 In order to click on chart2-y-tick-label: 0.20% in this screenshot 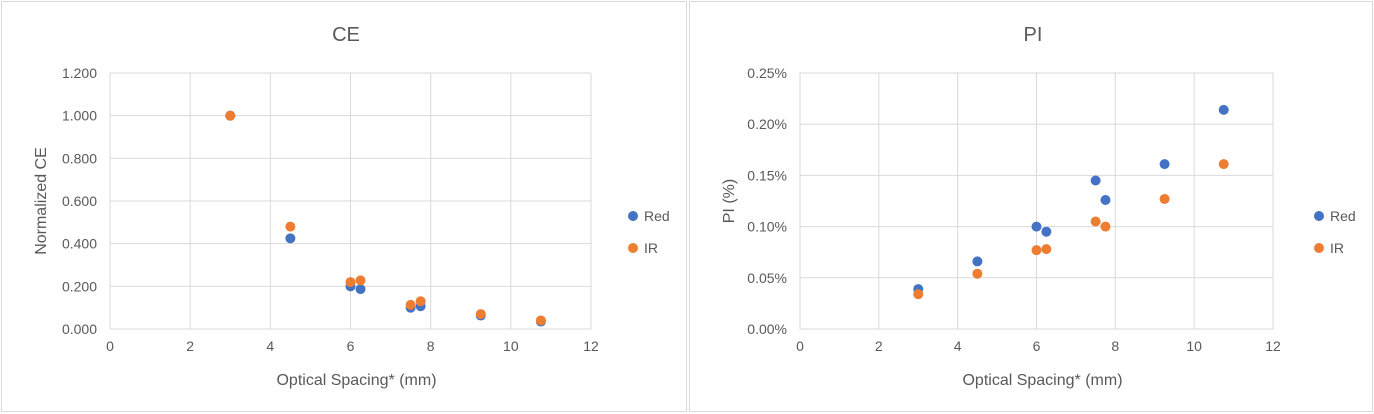, I will do `click(767, 124)`.